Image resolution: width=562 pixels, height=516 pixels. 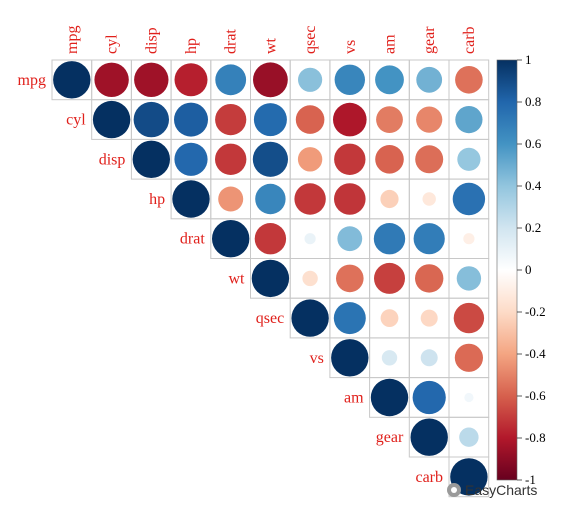 What do you see at coordinates (429, 397) in the screenshot?
I see `correlation-circle-am-gear` at bounding box center [429, 397].